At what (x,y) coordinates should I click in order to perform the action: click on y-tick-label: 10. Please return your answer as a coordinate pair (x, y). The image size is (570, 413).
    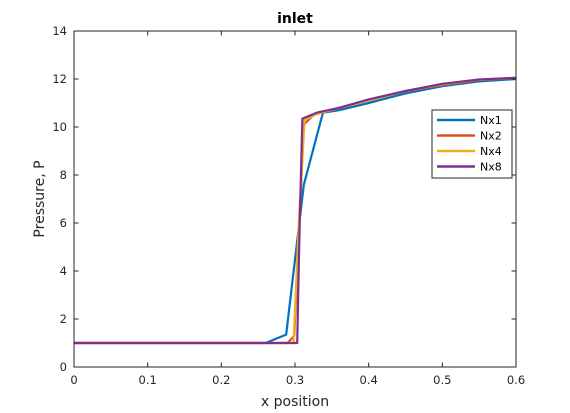
    Looking at the image, I should click on (59, 127).